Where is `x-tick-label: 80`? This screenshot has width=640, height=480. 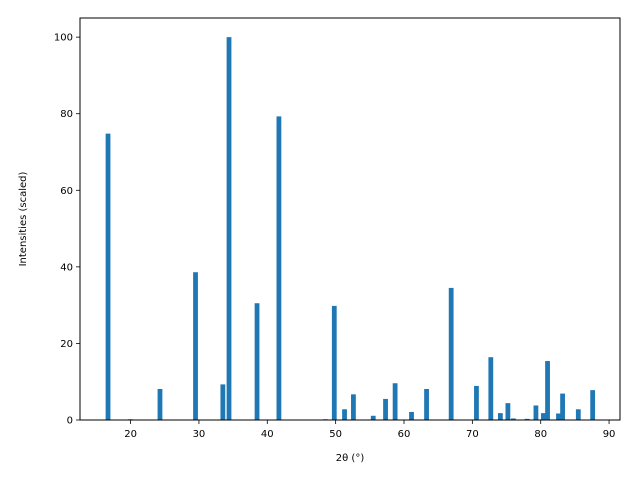 x-tick-label: 80 is located at coordinates (540, 434).